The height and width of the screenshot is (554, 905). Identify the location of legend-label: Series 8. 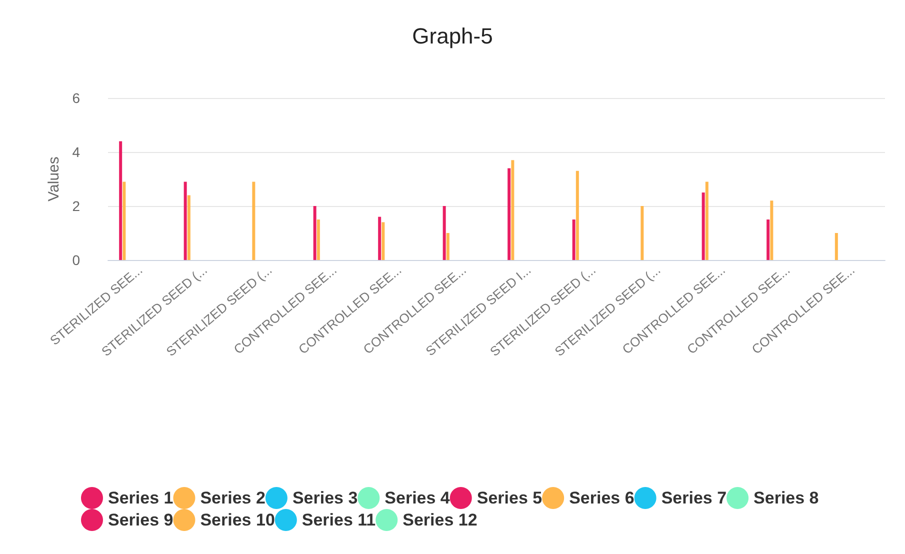
(786, 498).